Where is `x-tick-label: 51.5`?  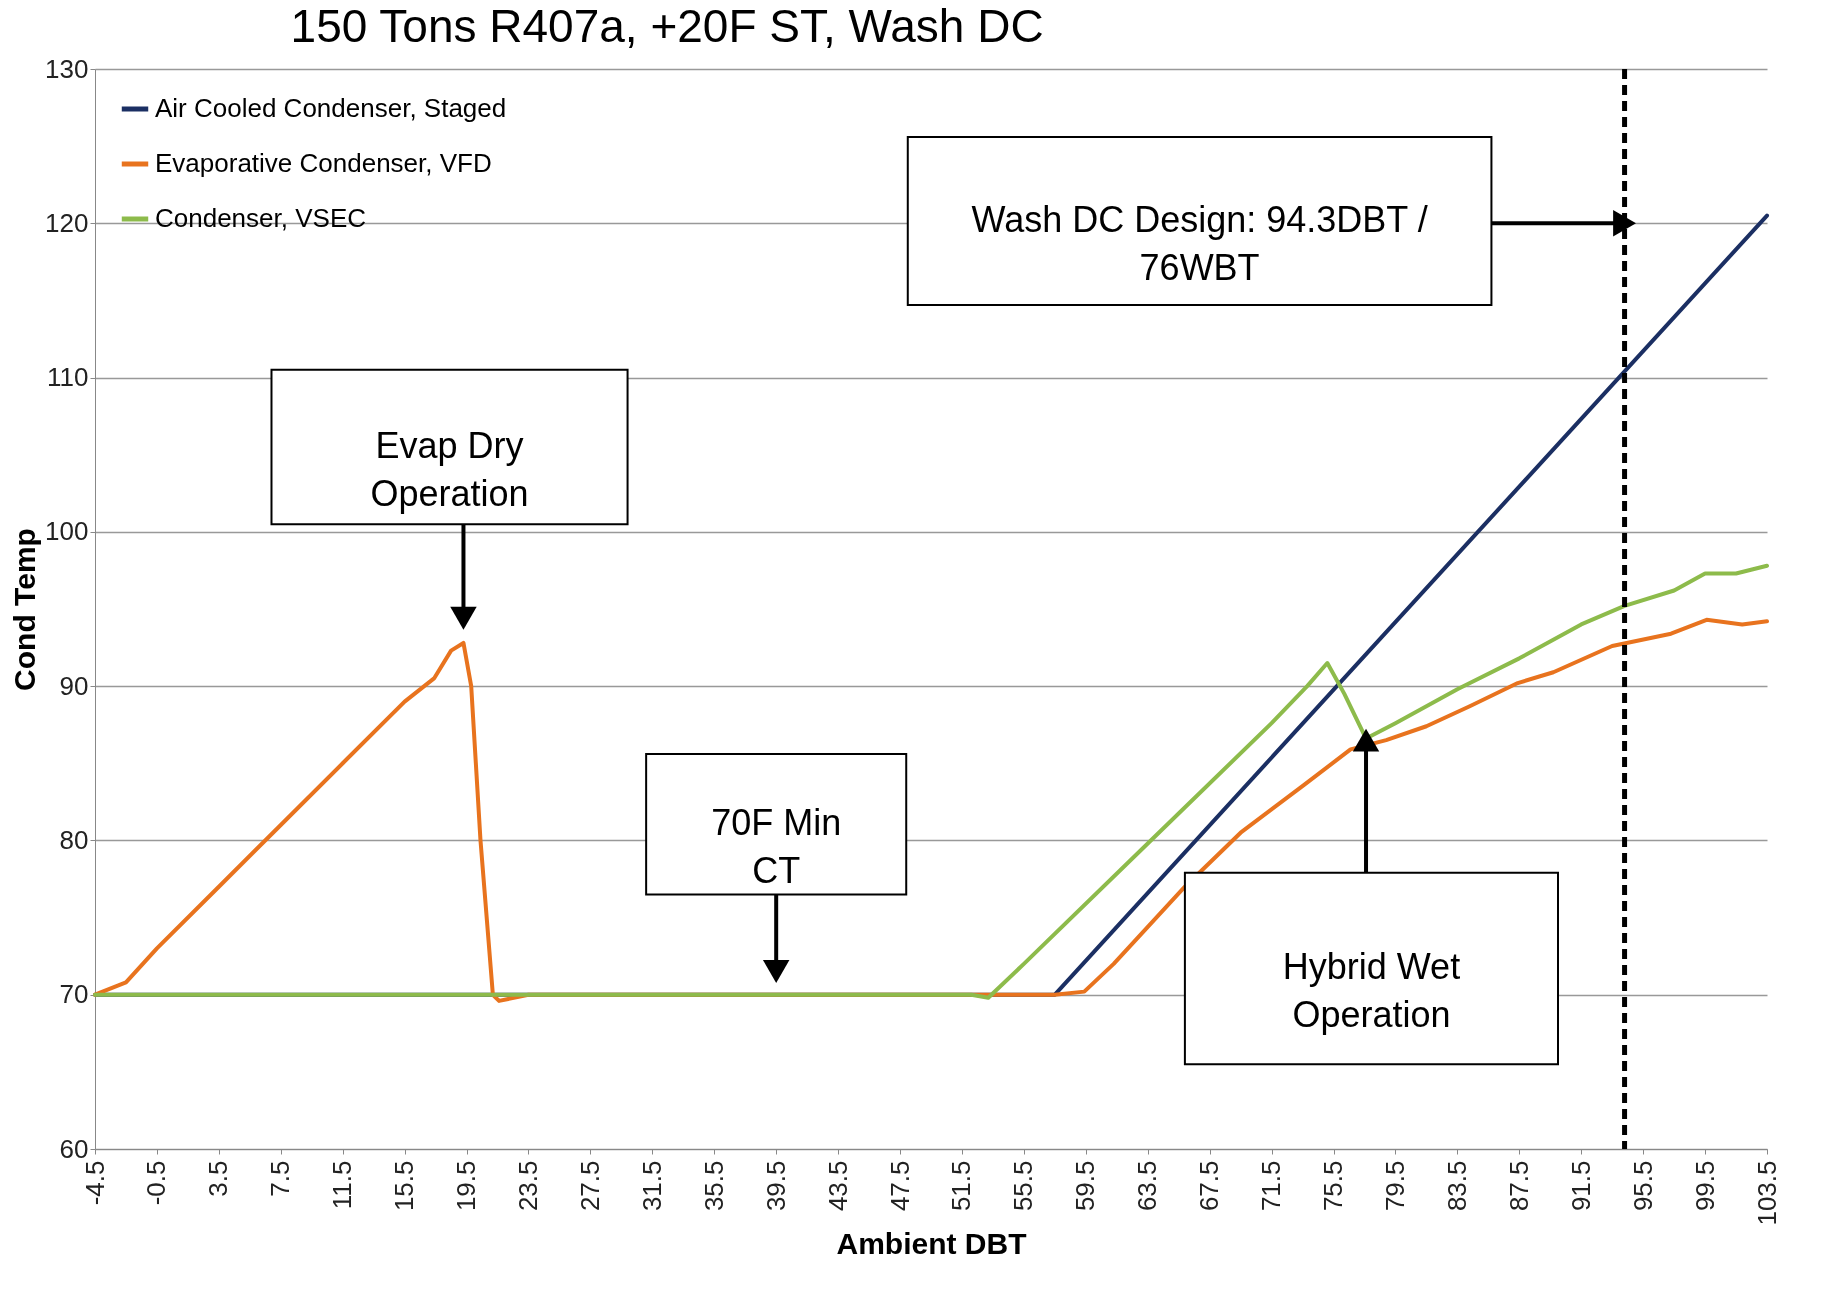
x-tick-label: 51.5 is located at coordinates (961, 1186).